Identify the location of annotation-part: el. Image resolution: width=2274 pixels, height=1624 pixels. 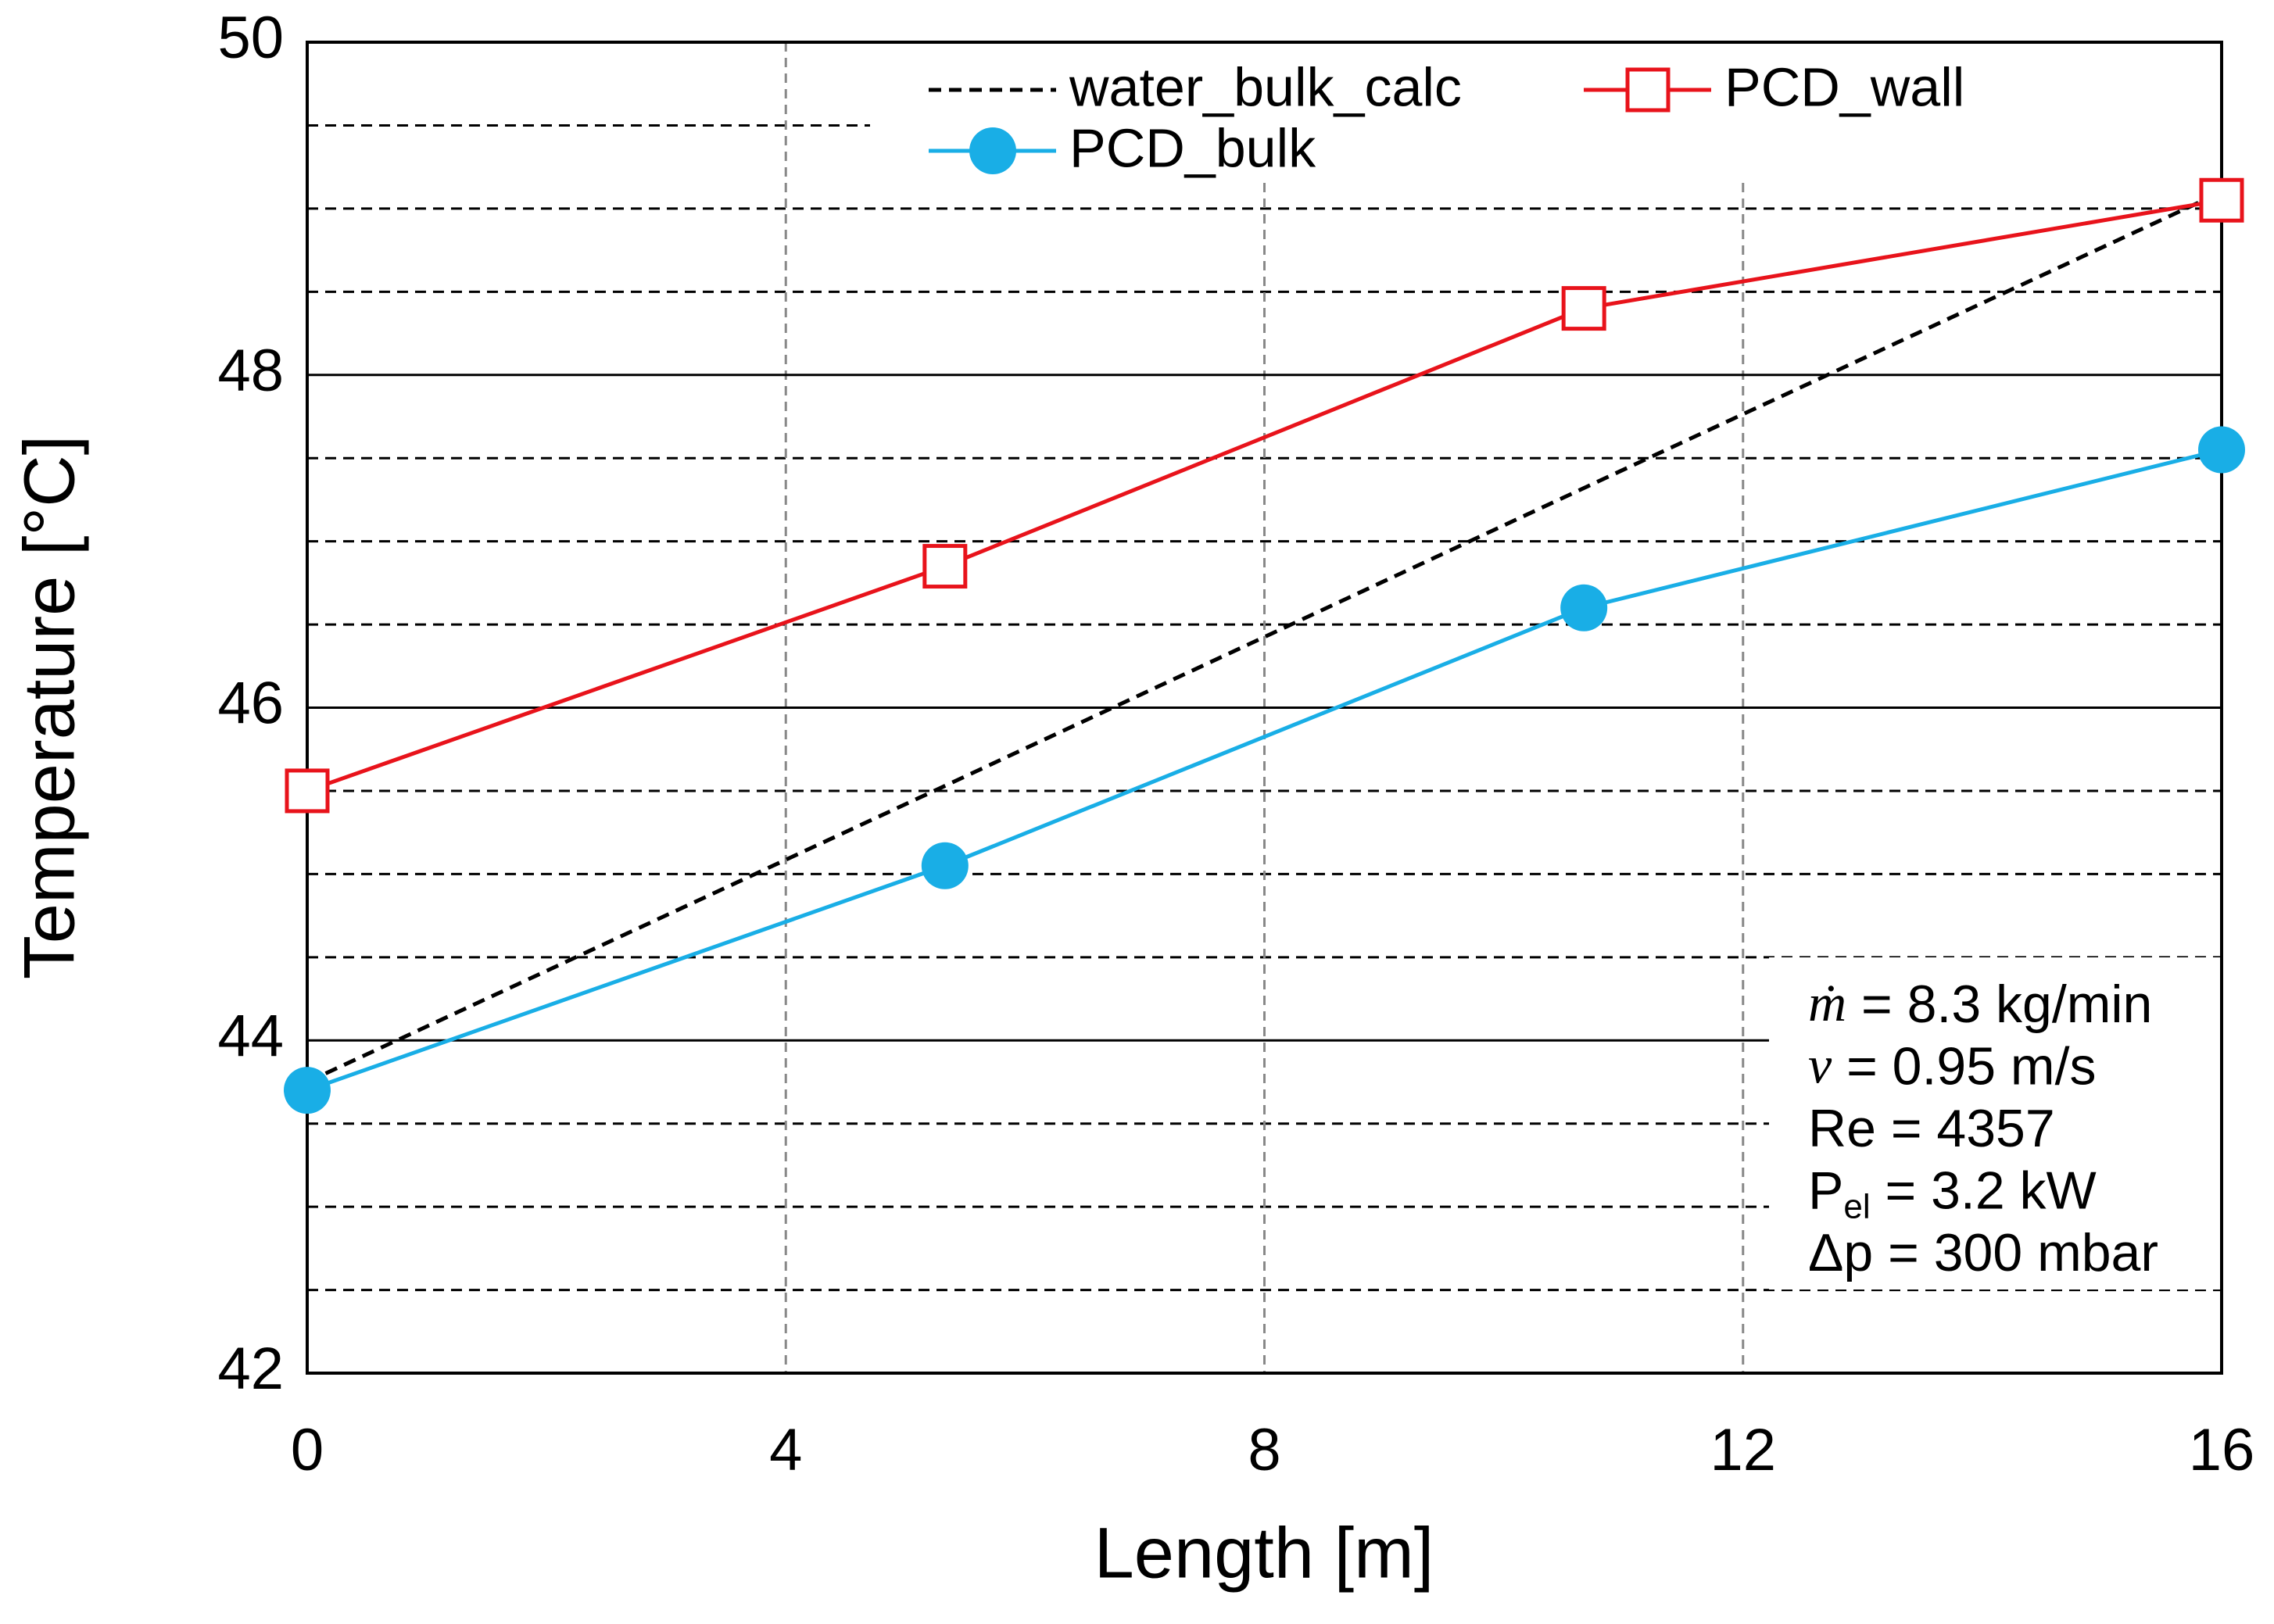
(1857, 1206).